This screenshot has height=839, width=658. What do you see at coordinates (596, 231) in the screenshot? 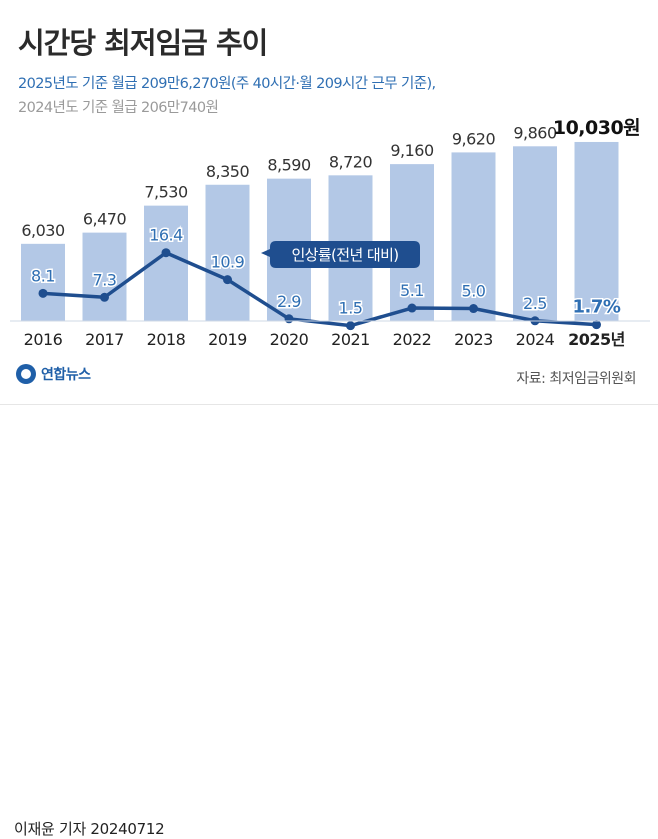
I see `bar-2025년` at bounding box center [596, 231].